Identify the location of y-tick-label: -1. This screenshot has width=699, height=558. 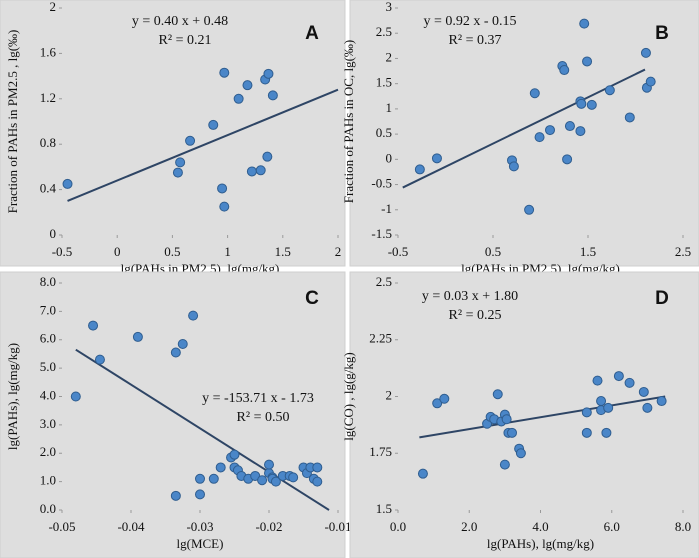
(386, 208).